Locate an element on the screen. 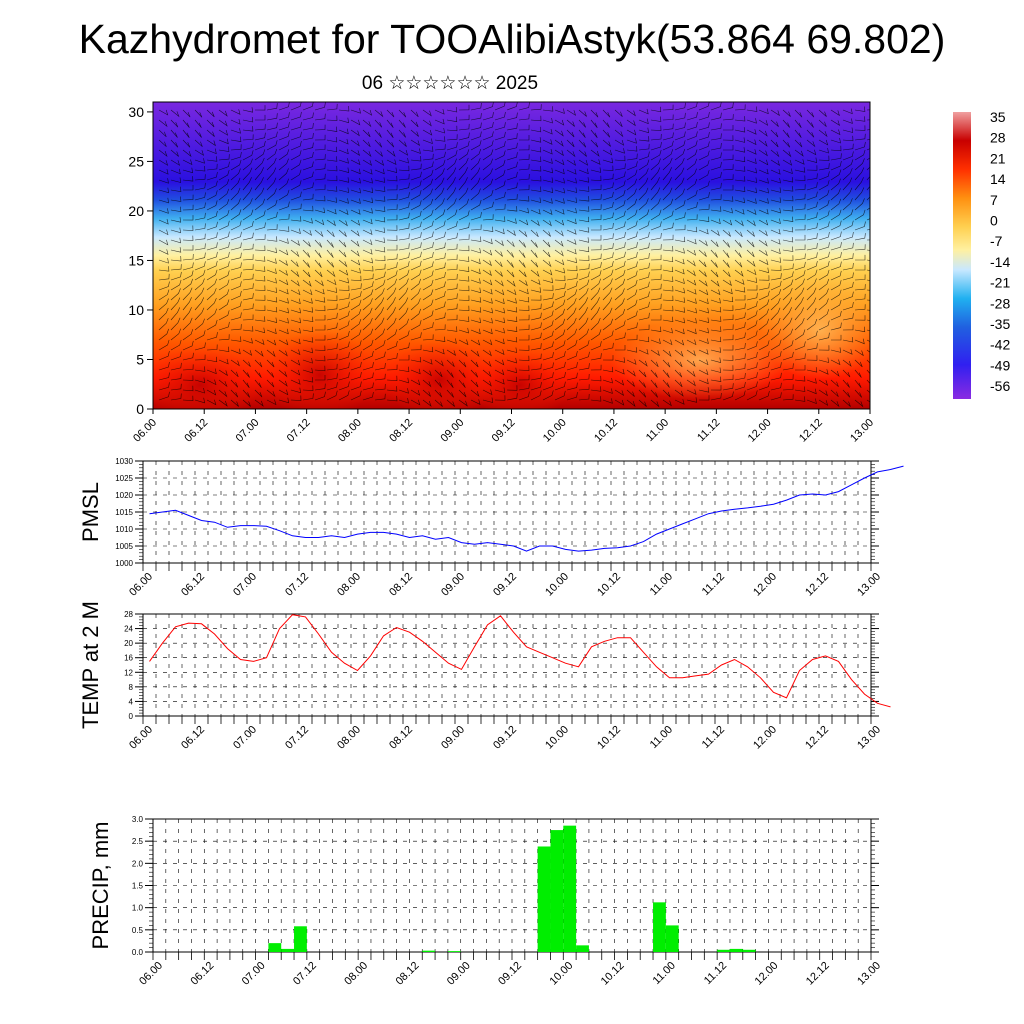  y-tick-label: 0.0 is located at coordinates (138, 952).